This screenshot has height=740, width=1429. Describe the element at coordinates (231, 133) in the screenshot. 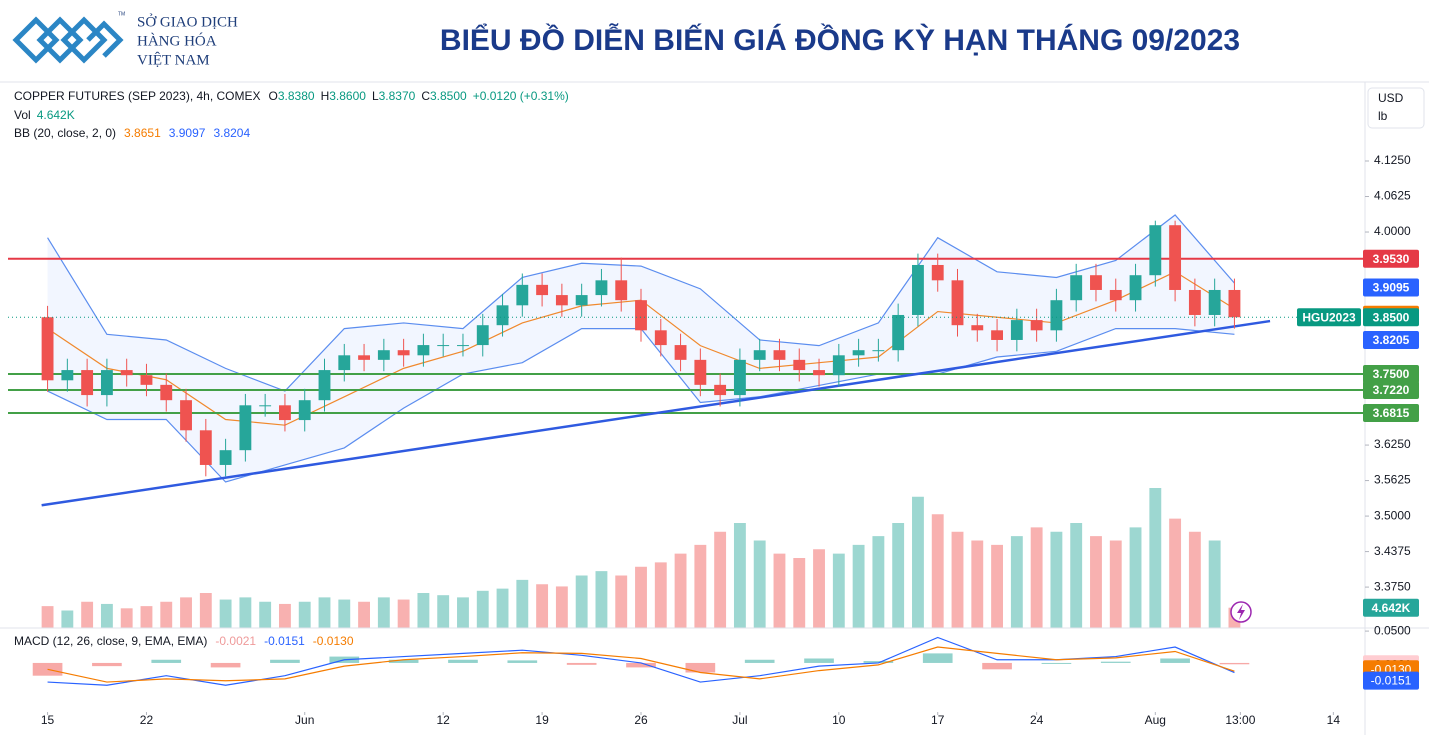

I see `legend-value: 3.8204` at that location.